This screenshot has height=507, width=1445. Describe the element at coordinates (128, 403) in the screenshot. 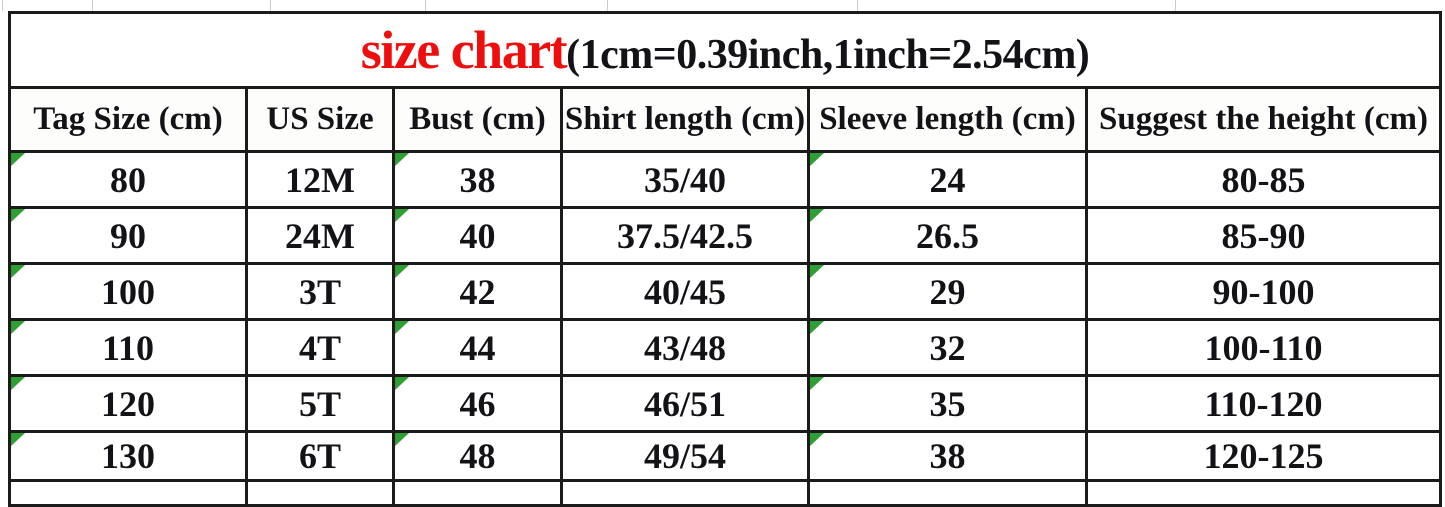

I see `table-cell: 120` at that location.